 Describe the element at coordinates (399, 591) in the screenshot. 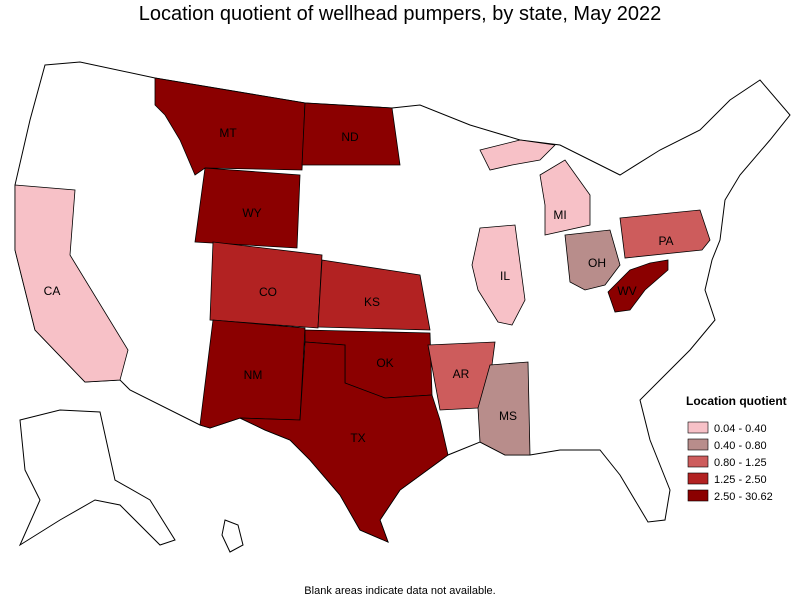

I see `footnote: Blank areas indicate data not available.` at that location.